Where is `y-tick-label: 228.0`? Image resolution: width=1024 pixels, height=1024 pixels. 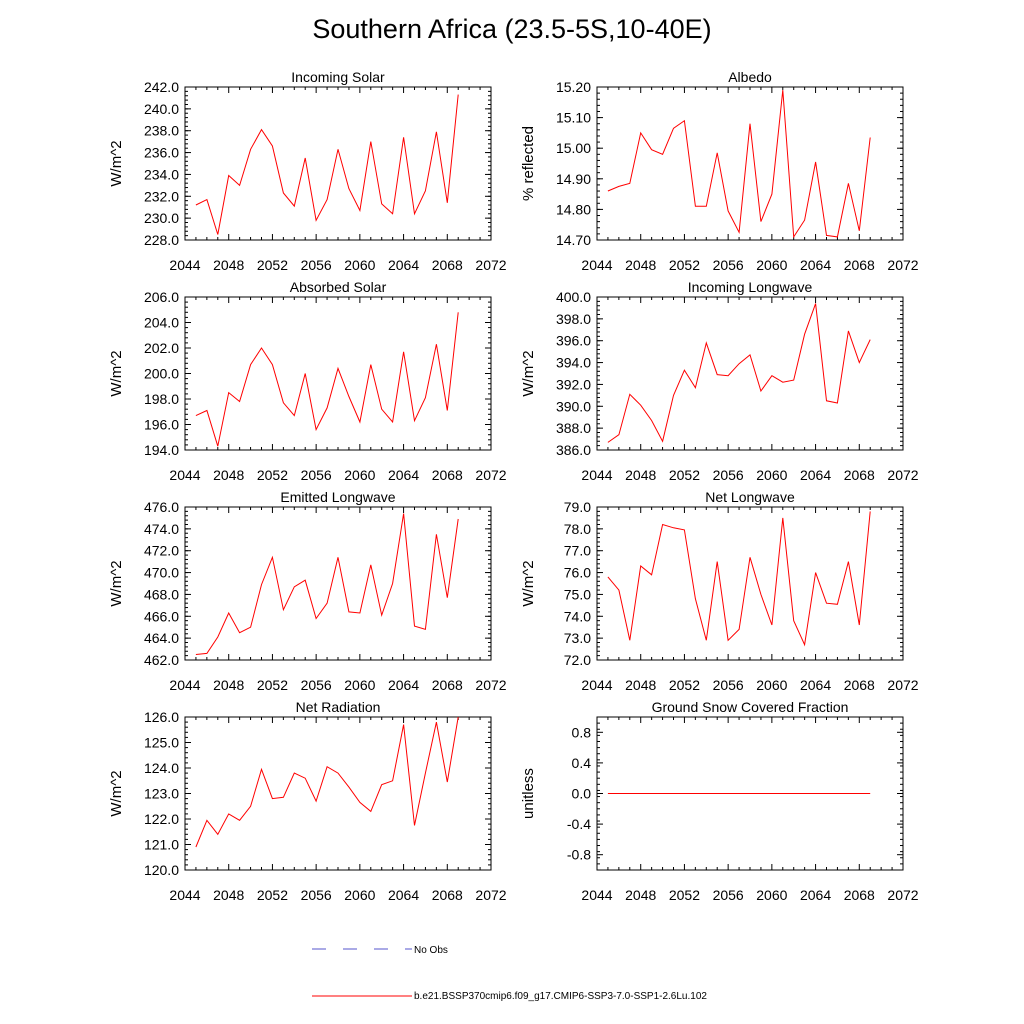 y-tick-label: 228.0 is located at coordinates (161, 240).